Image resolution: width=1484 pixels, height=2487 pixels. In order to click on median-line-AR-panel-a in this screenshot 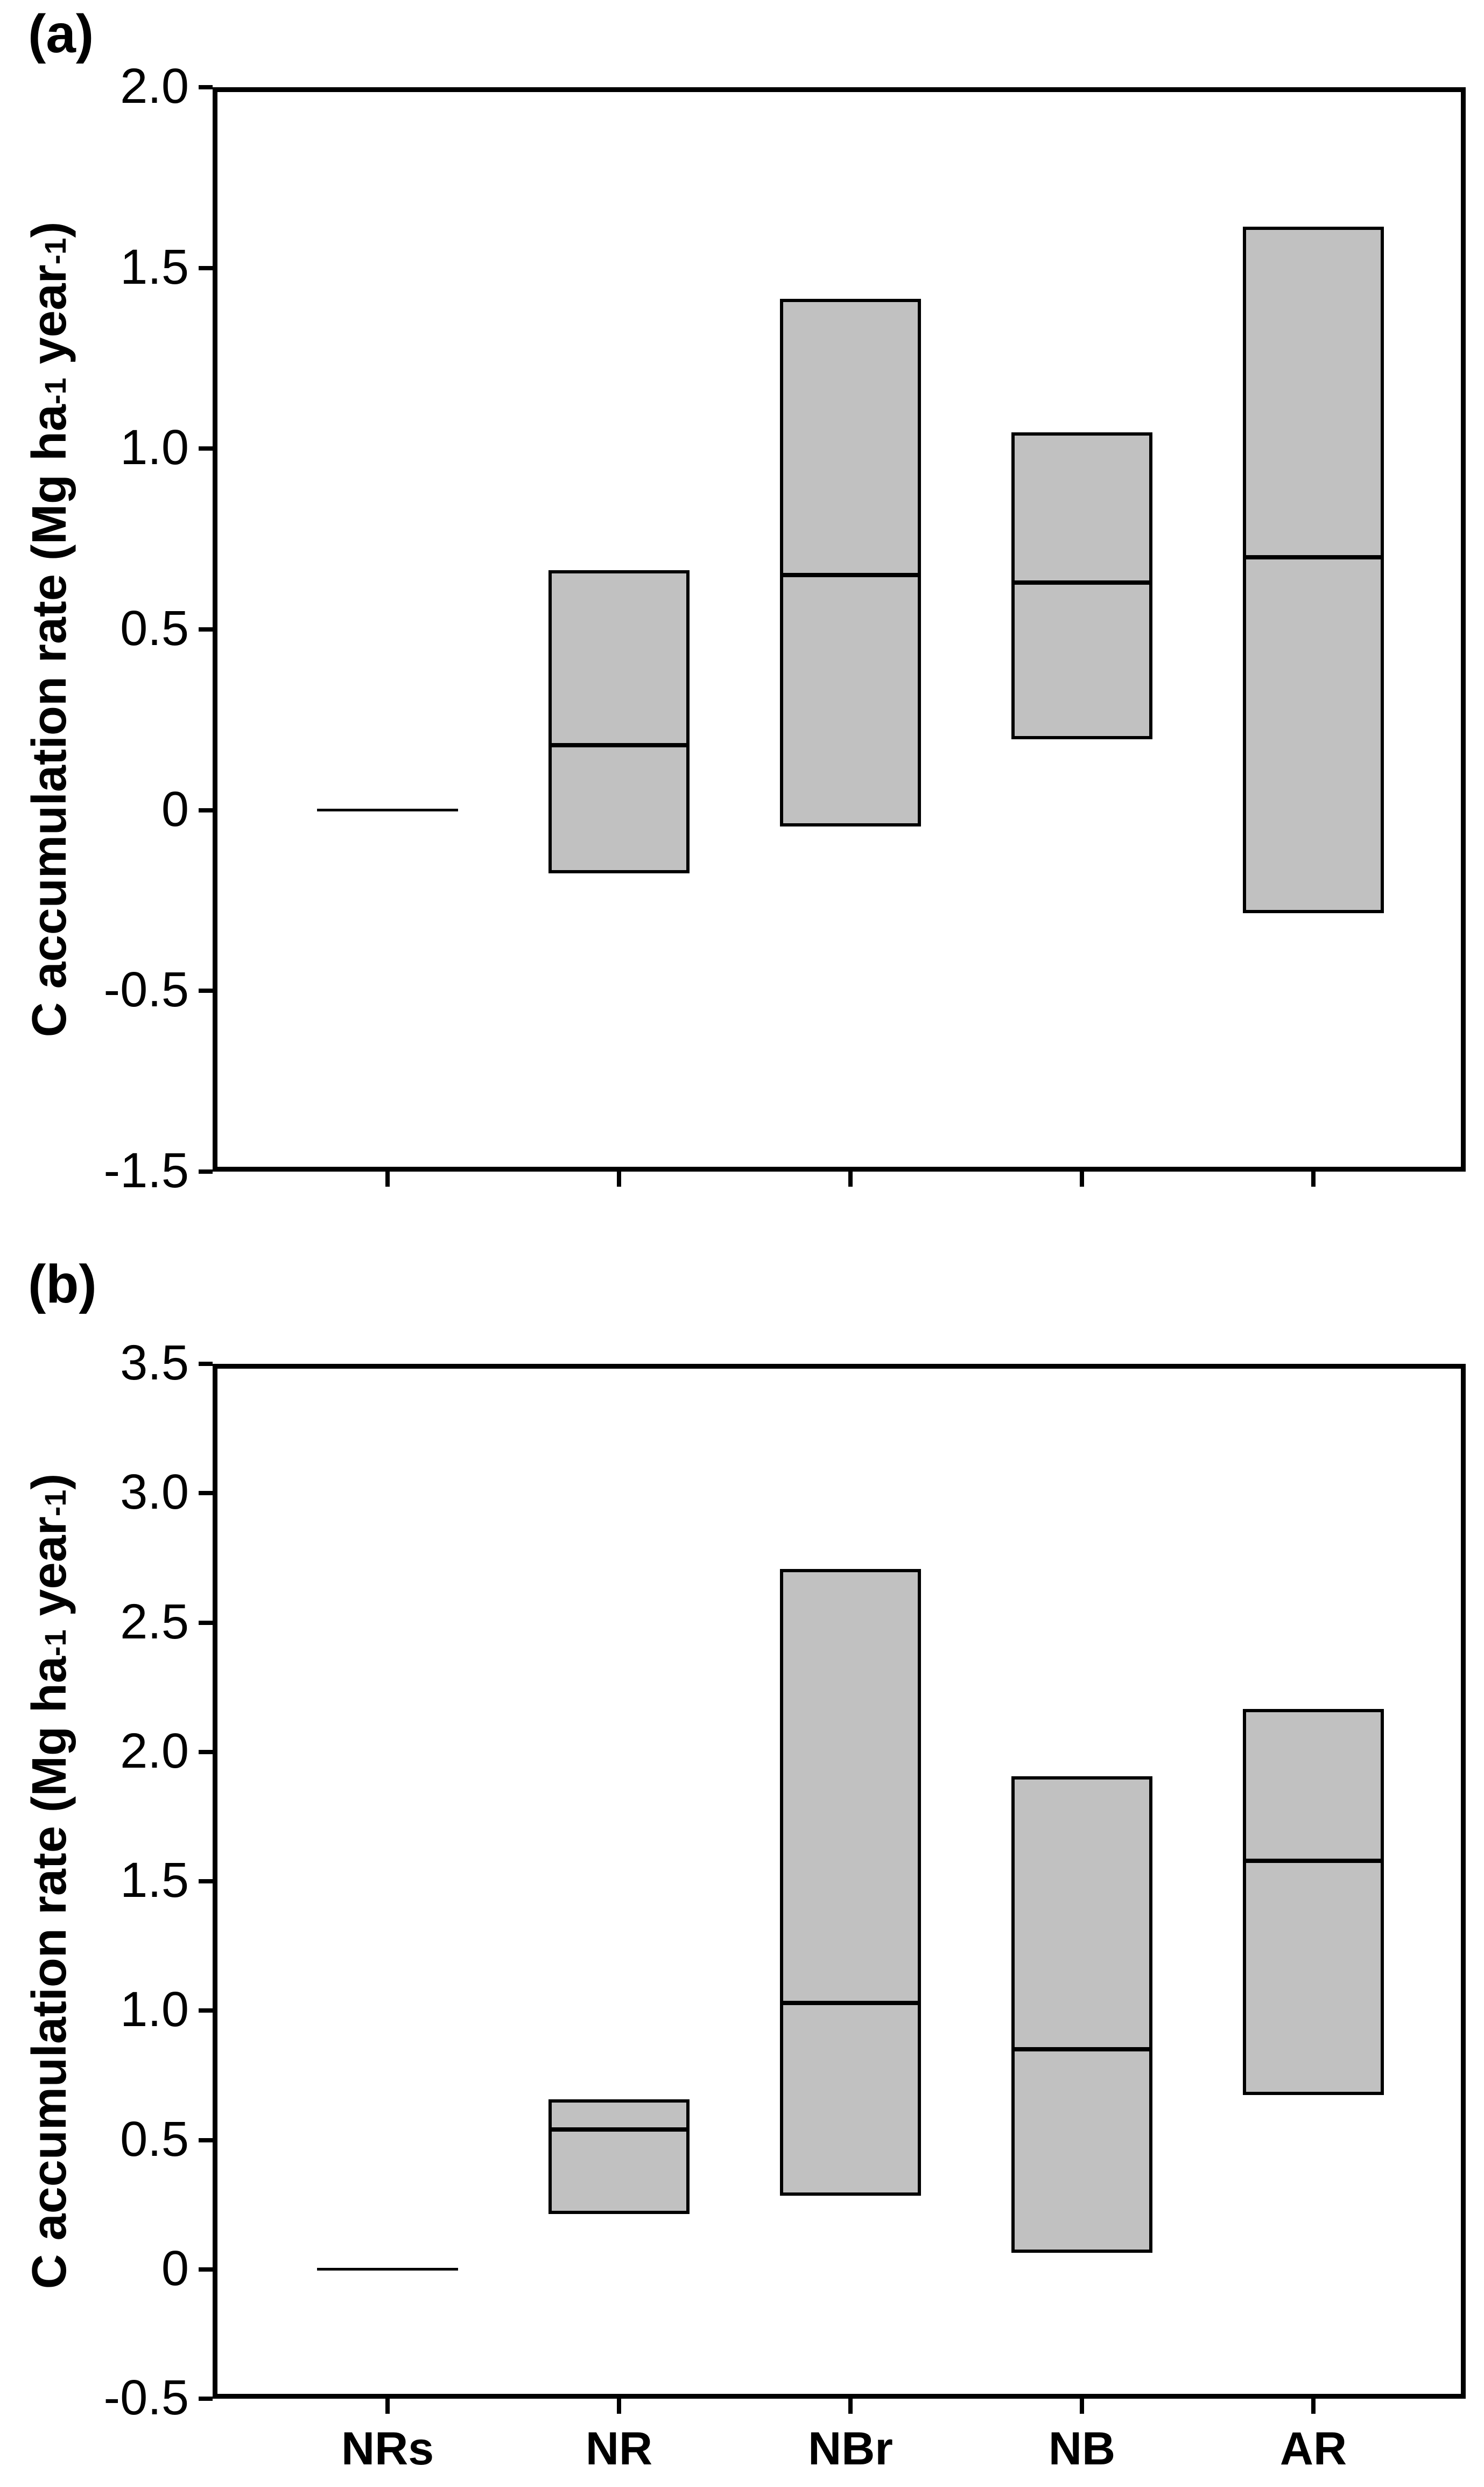, I will do `click(1313, 557)`.